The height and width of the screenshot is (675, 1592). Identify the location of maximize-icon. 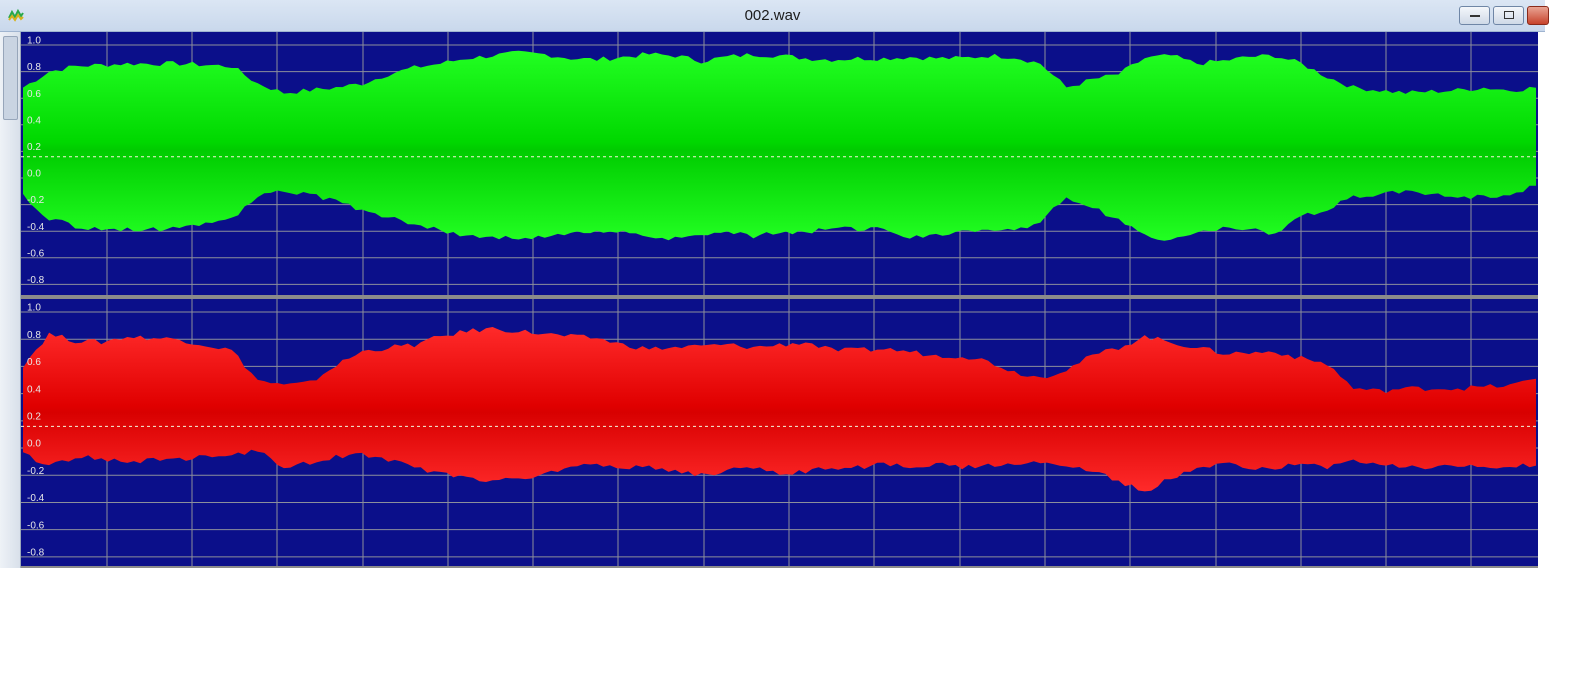
(1509, 15).